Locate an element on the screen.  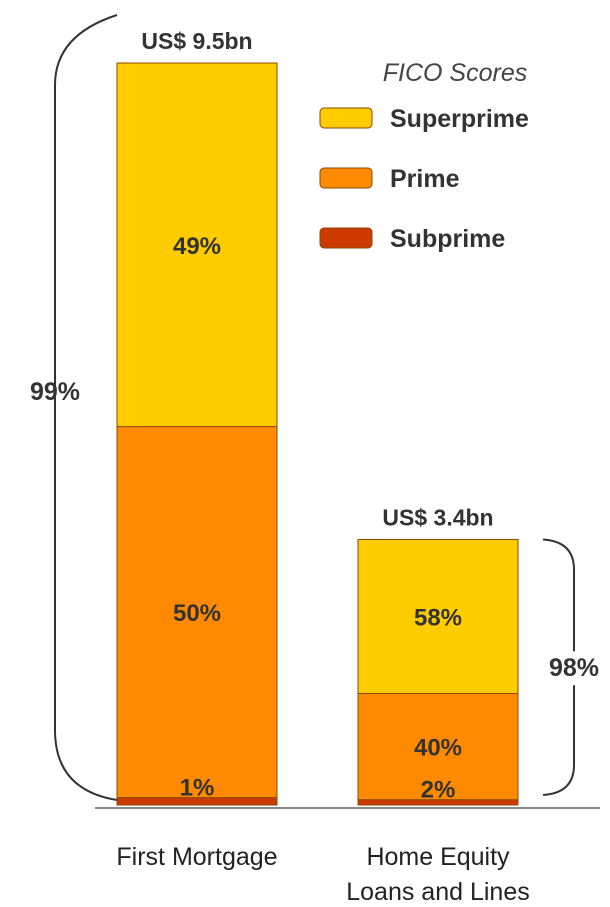
legend-label-prime: Prime is located at coordinates (425, 179).